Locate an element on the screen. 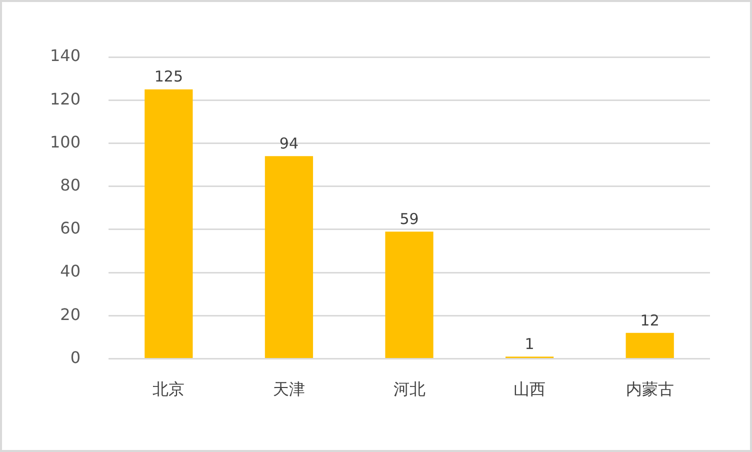  y-tick-label: 60 is located at coordinates (70, 228).